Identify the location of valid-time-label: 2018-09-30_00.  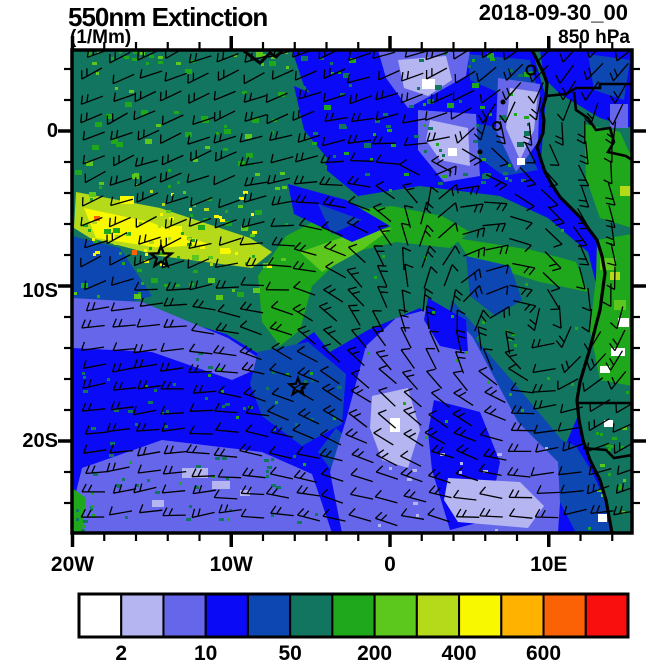
(553, 12).